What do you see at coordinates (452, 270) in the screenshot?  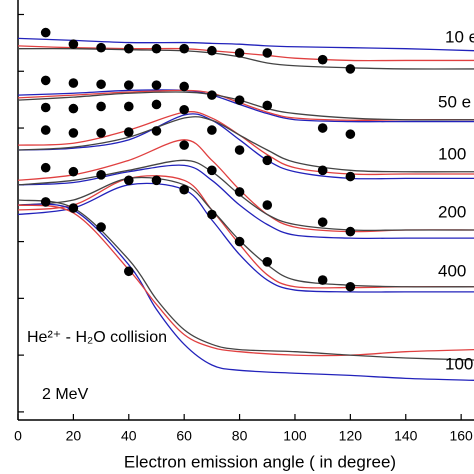 I see `energy-label: 400` at bounding box center [452, 270].